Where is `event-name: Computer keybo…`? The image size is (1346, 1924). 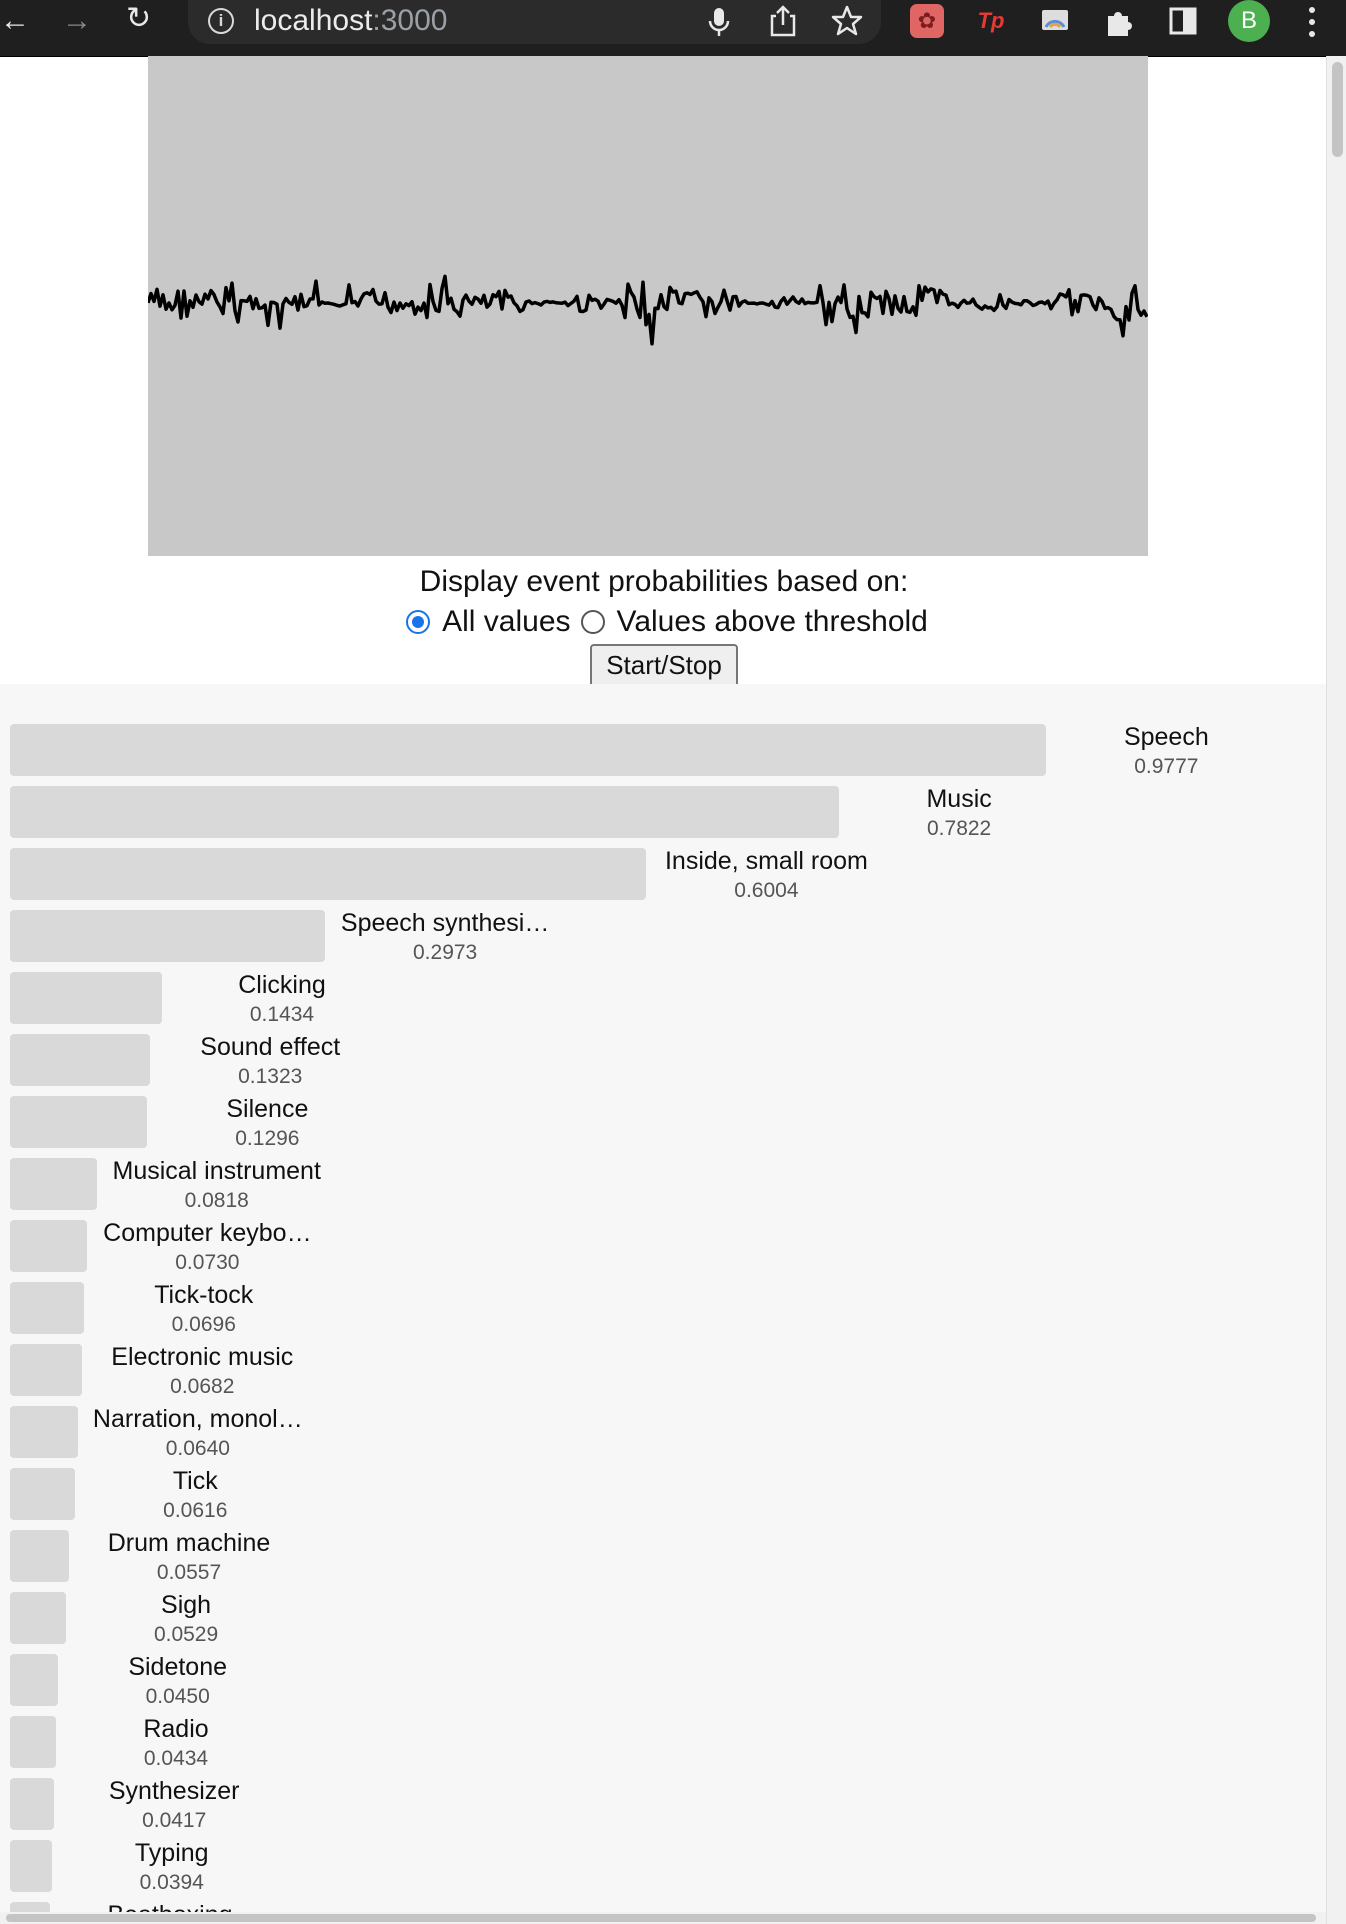
event-name: Computer keybo… is located at coordinates (207, 1233).